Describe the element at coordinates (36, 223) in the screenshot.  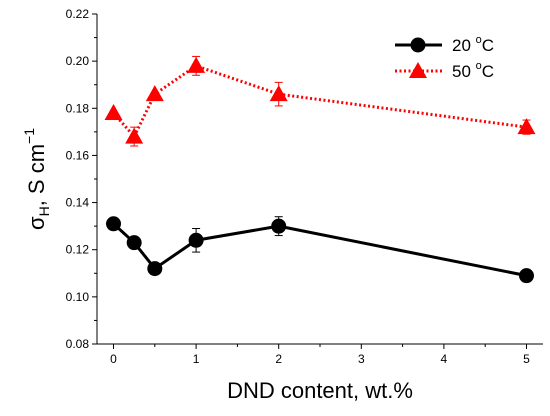
I see `y-axis-title-symbol: σ` at that location.